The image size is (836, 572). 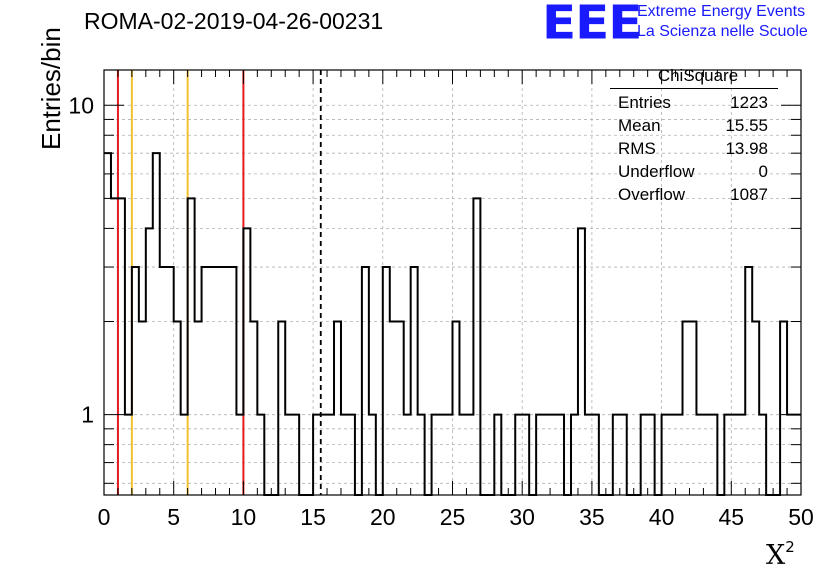 What do you see at coordinates (81, 105) in the screenshot?
I see `y-tick-label: 10` at bounding box center [81, 105].